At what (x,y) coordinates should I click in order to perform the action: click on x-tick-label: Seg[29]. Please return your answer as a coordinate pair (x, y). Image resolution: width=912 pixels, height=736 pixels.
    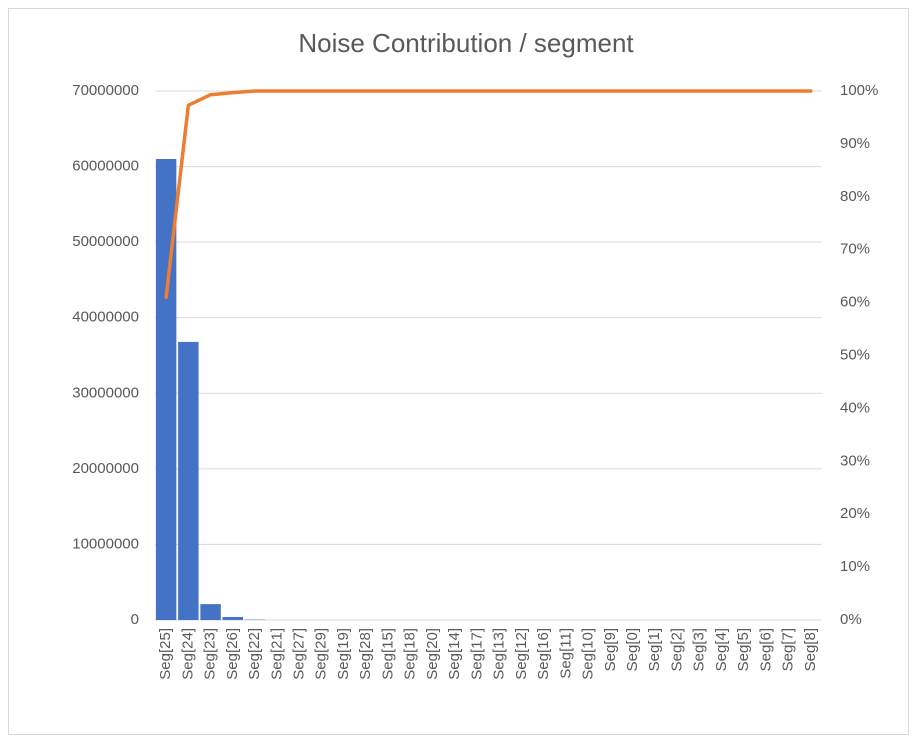
    Looking at the image, I should click on (321, 654).